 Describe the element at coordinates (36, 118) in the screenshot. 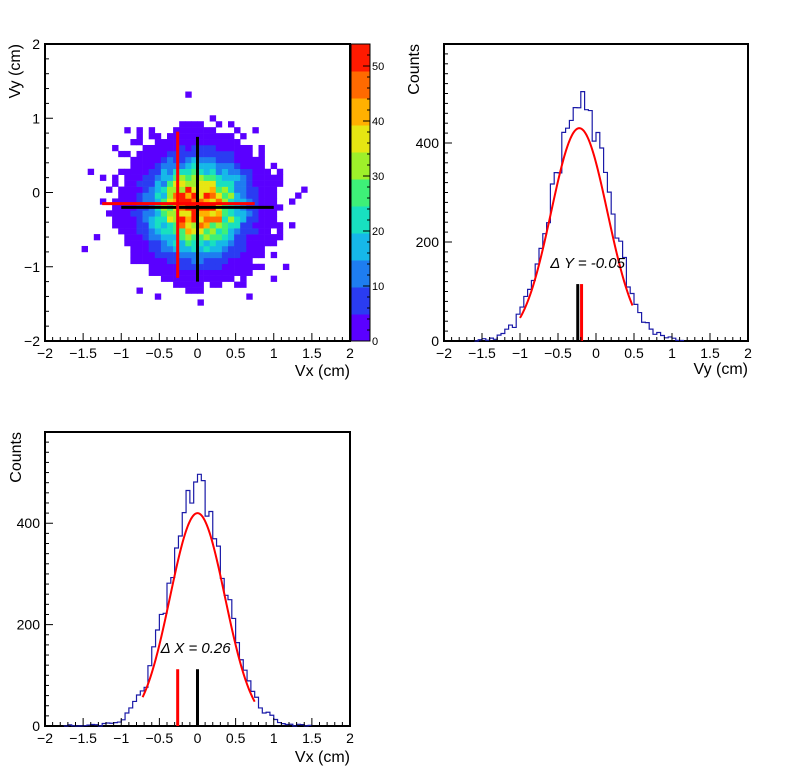

I see `y-tick-label: 1` at that location.